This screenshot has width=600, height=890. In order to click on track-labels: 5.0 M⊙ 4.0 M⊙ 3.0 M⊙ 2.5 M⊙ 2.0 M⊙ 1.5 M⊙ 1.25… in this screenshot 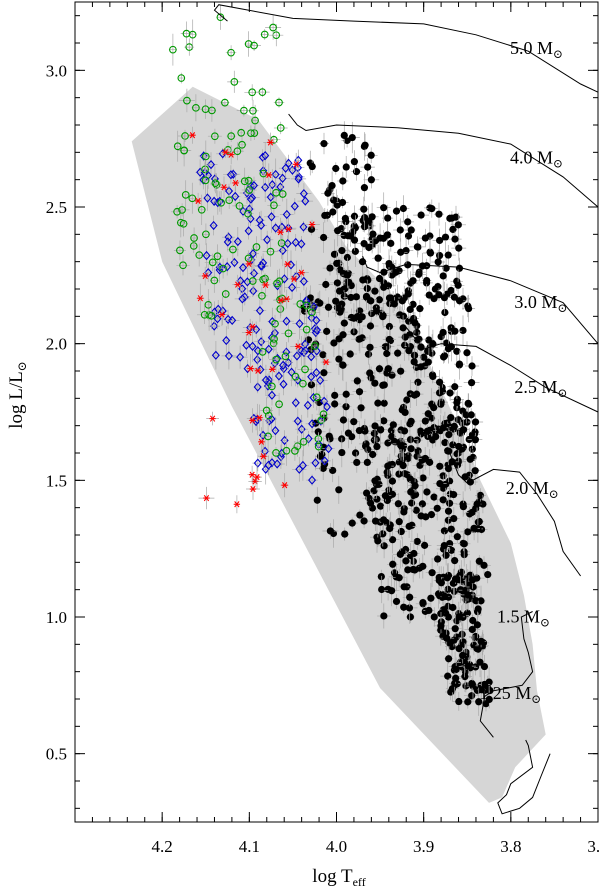, I will do `click(523, 372)`.